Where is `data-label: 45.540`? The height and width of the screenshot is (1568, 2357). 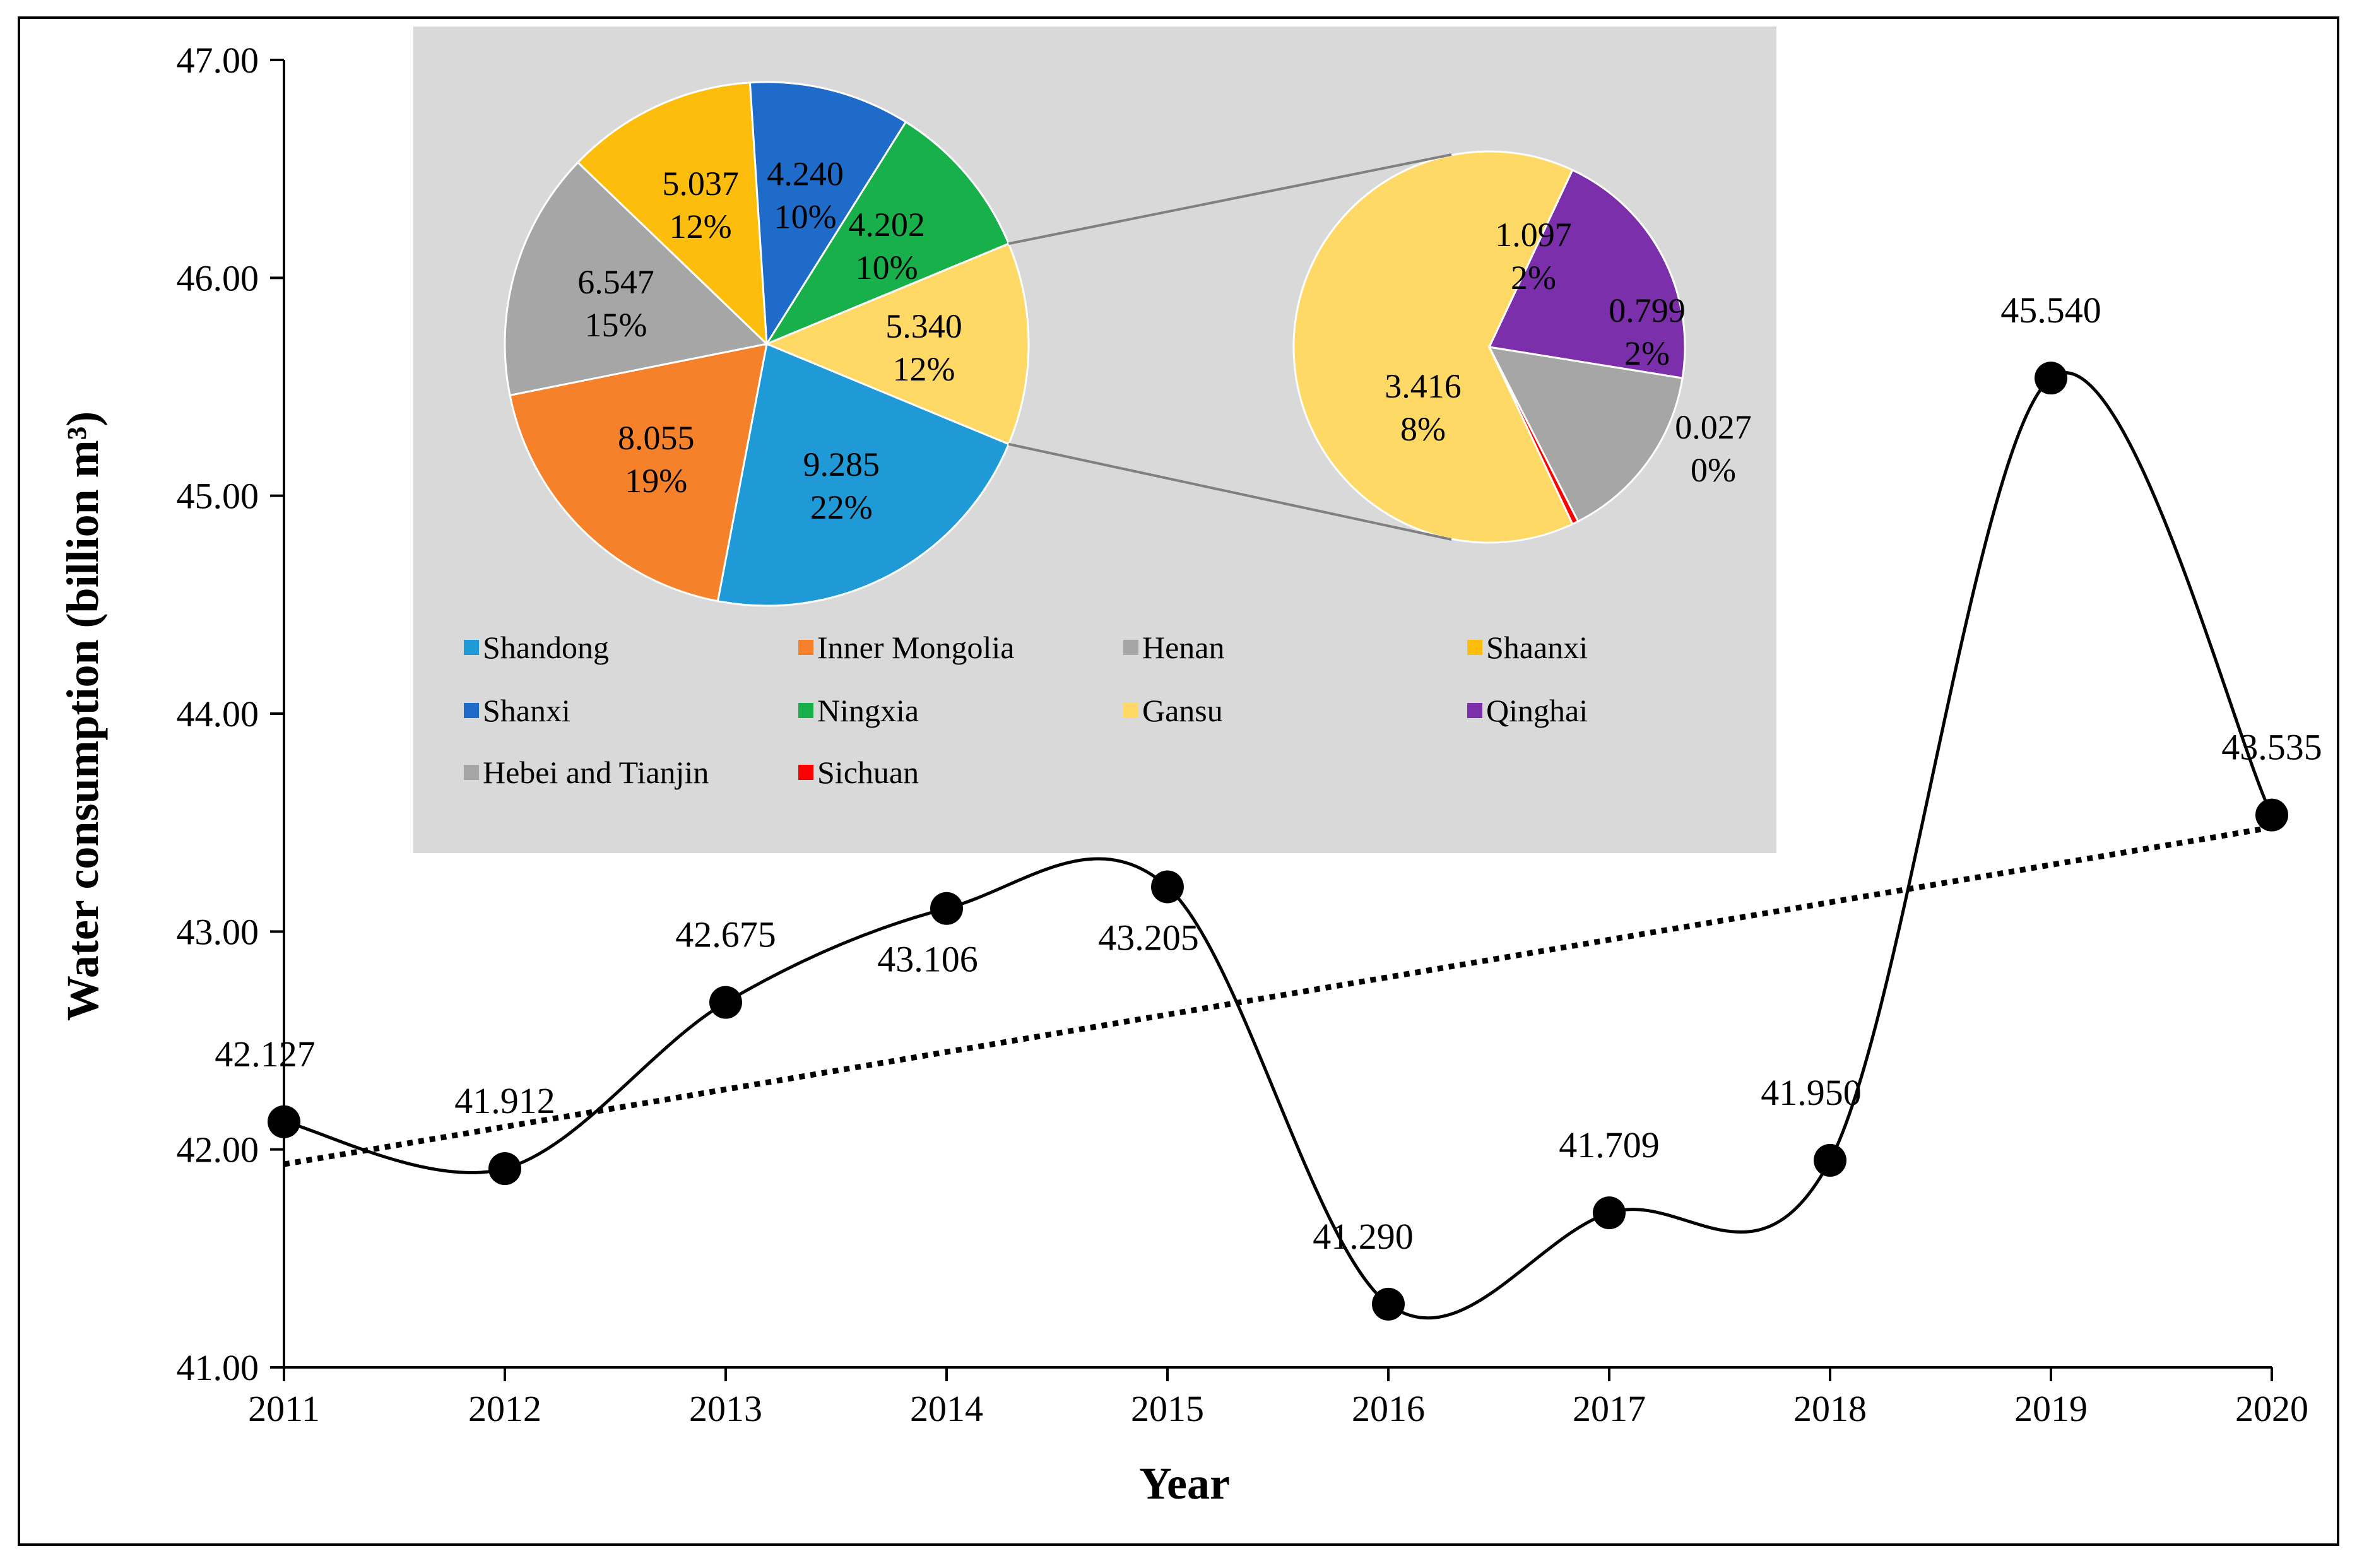 data-label: 45.540 is located at coordinates (2050, 310).